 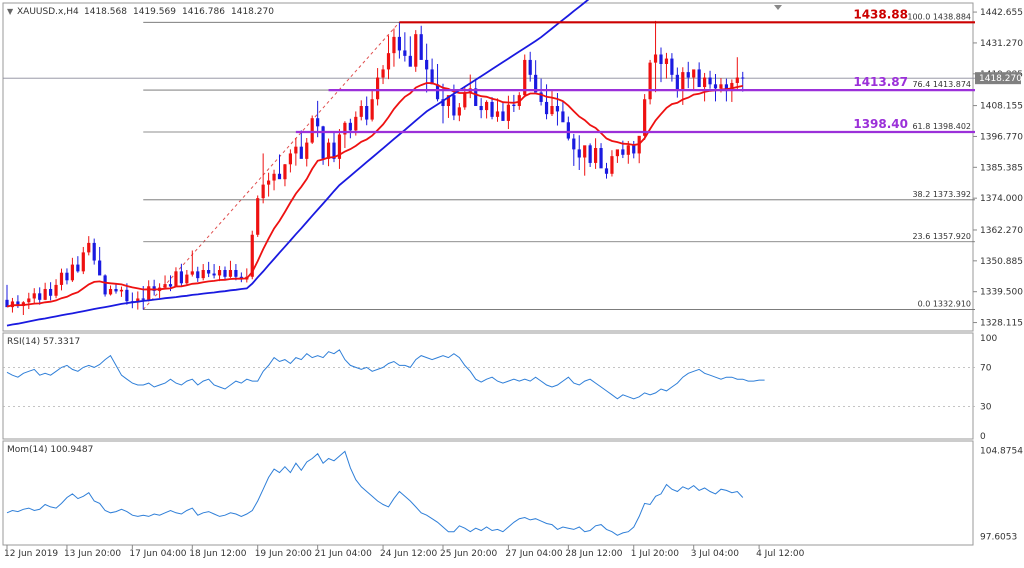 What do you see at coordinates (1001, 324) in the screenshot?
I see `price-tick-label: 1328.115` at bounding box center [1001, 324].